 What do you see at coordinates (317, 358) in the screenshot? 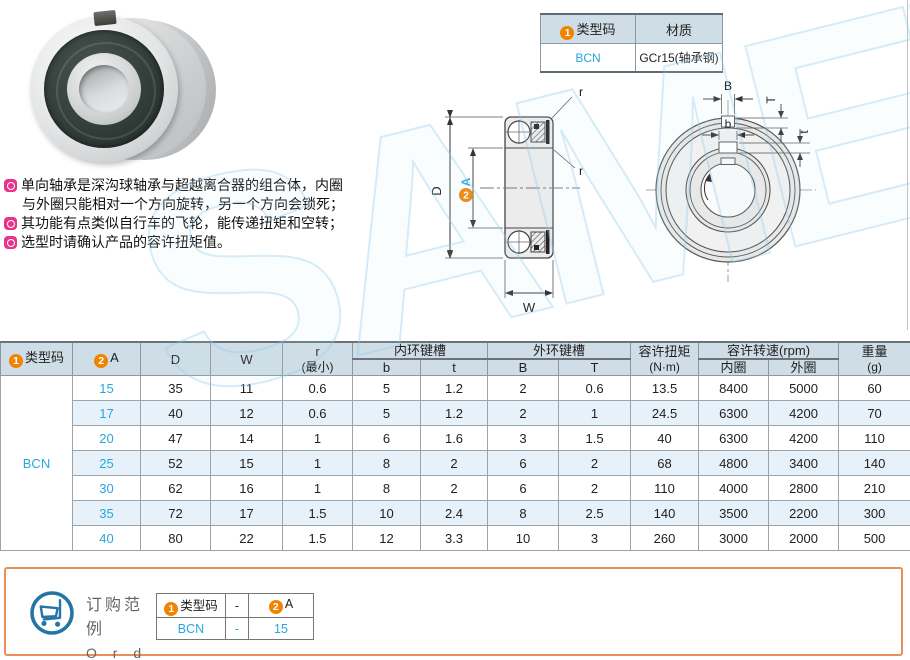
I see `col-header-r: r (最小)` at bounding box center [317, 358].